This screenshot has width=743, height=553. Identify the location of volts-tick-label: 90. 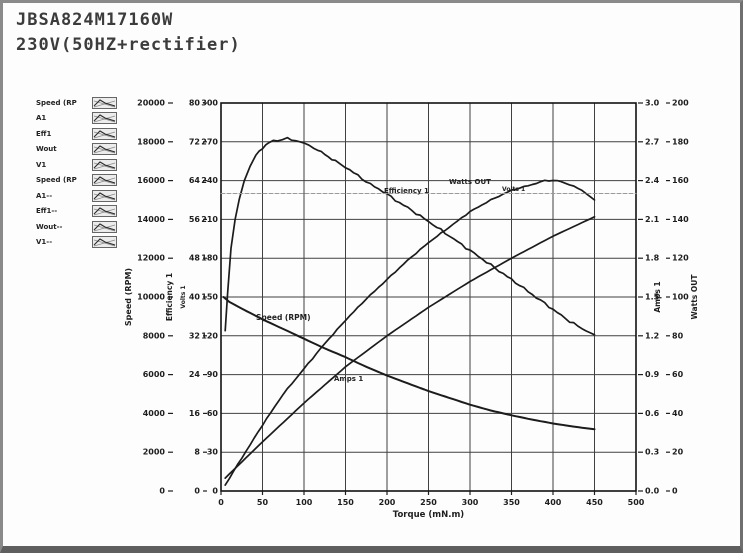
(213, 374).